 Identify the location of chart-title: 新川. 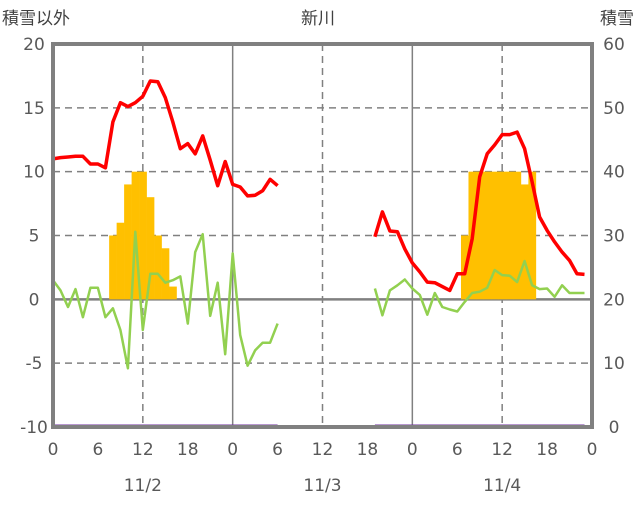
(318, 19).